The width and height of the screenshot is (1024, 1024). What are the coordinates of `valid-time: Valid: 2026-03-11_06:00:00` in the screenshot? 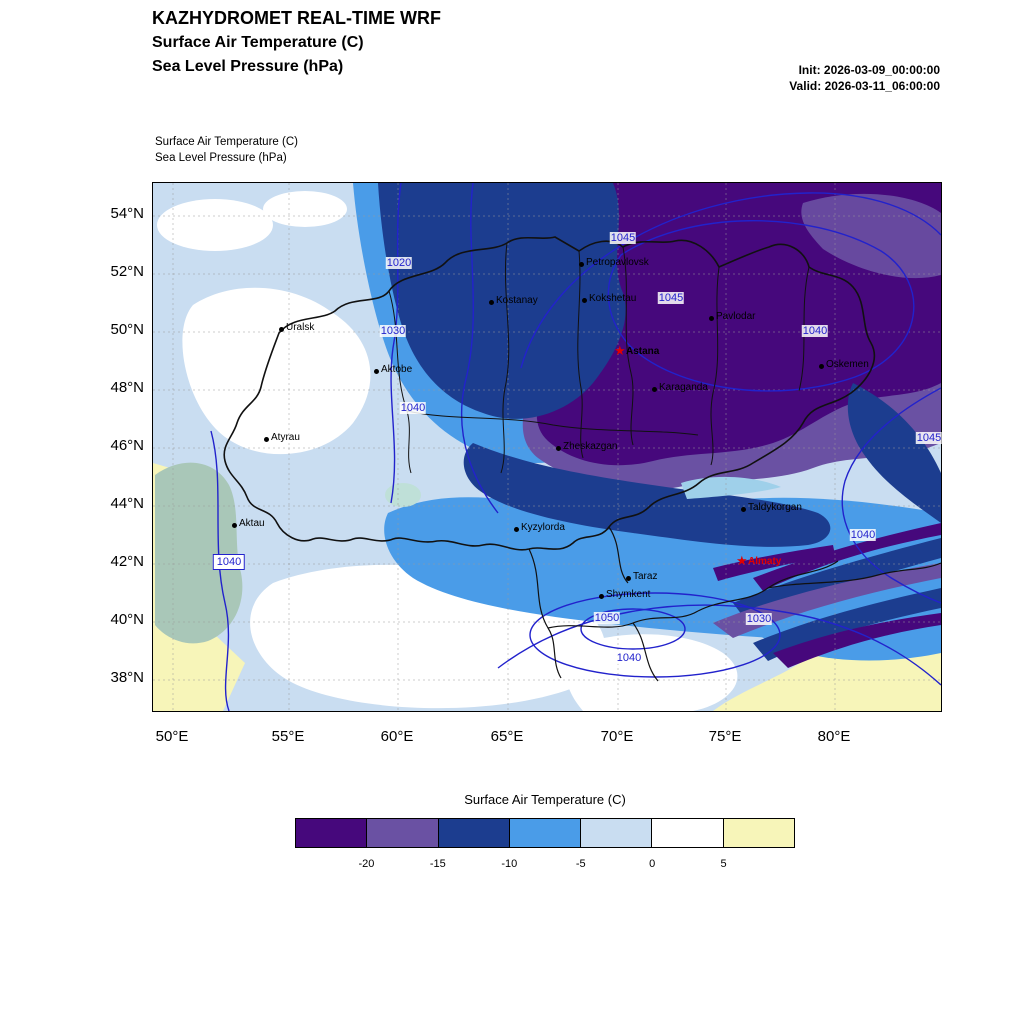 It's located at (864, 86).